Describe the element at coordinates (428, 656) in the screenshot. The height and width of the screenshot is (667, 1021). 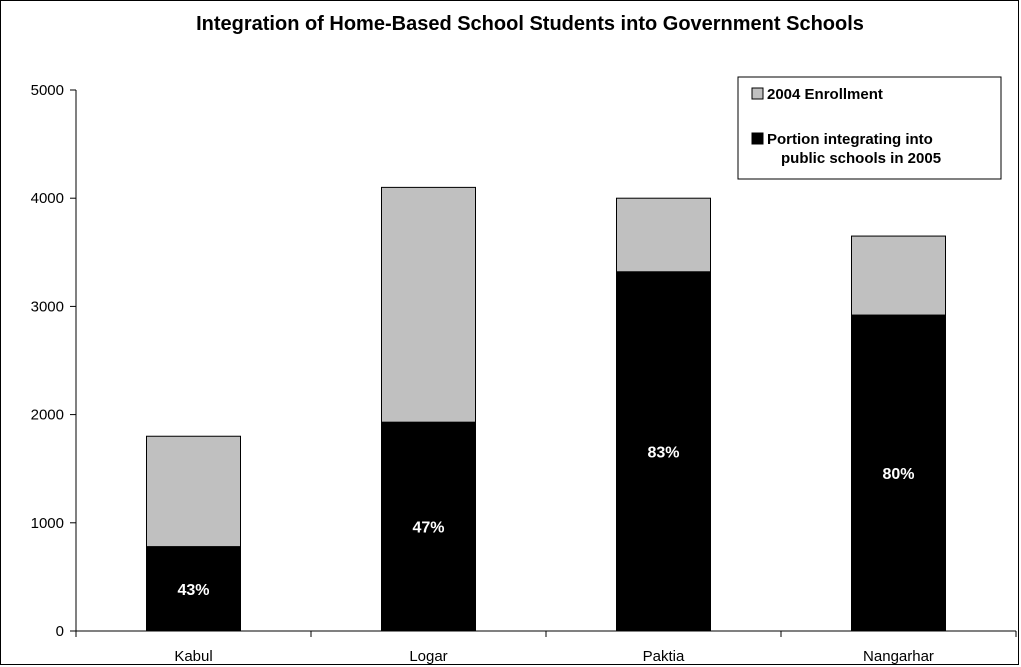
I see `x-tick-label: Logar` at that location.